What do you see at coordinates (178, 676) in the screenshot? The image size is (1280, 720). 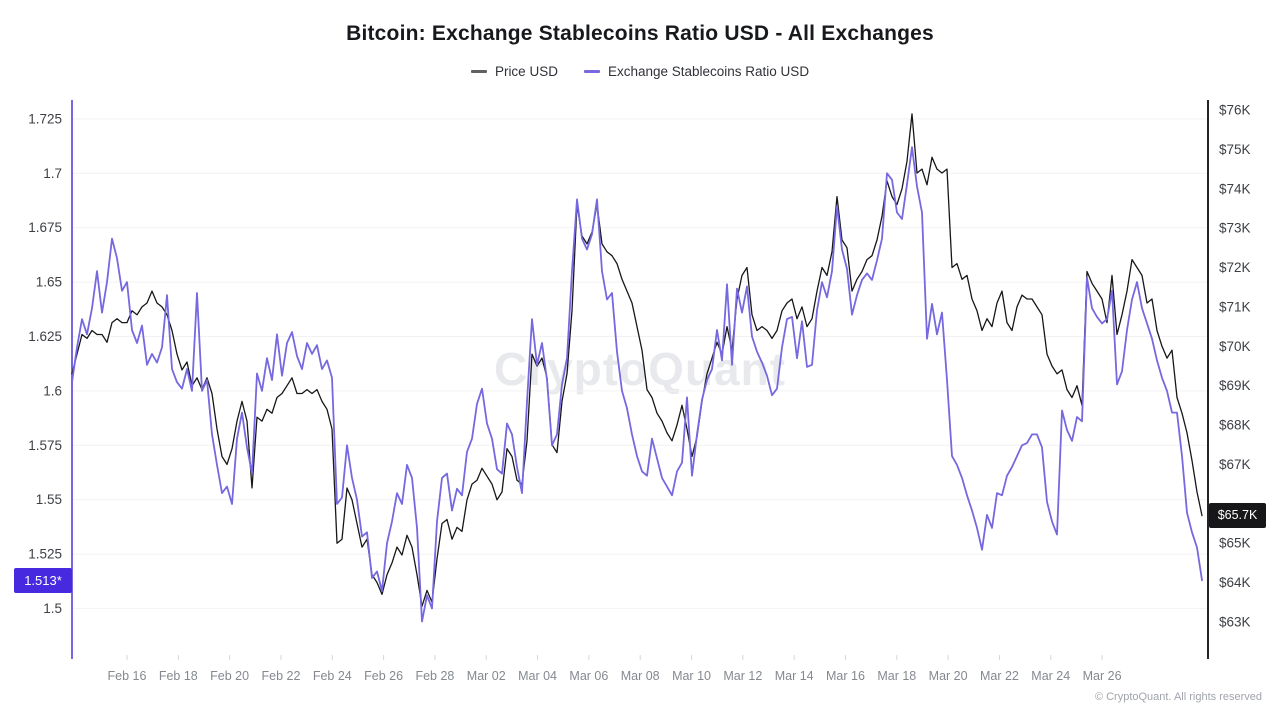 I see `x-axis-tick-label: Feb 18` at bounding box center [178, 676].